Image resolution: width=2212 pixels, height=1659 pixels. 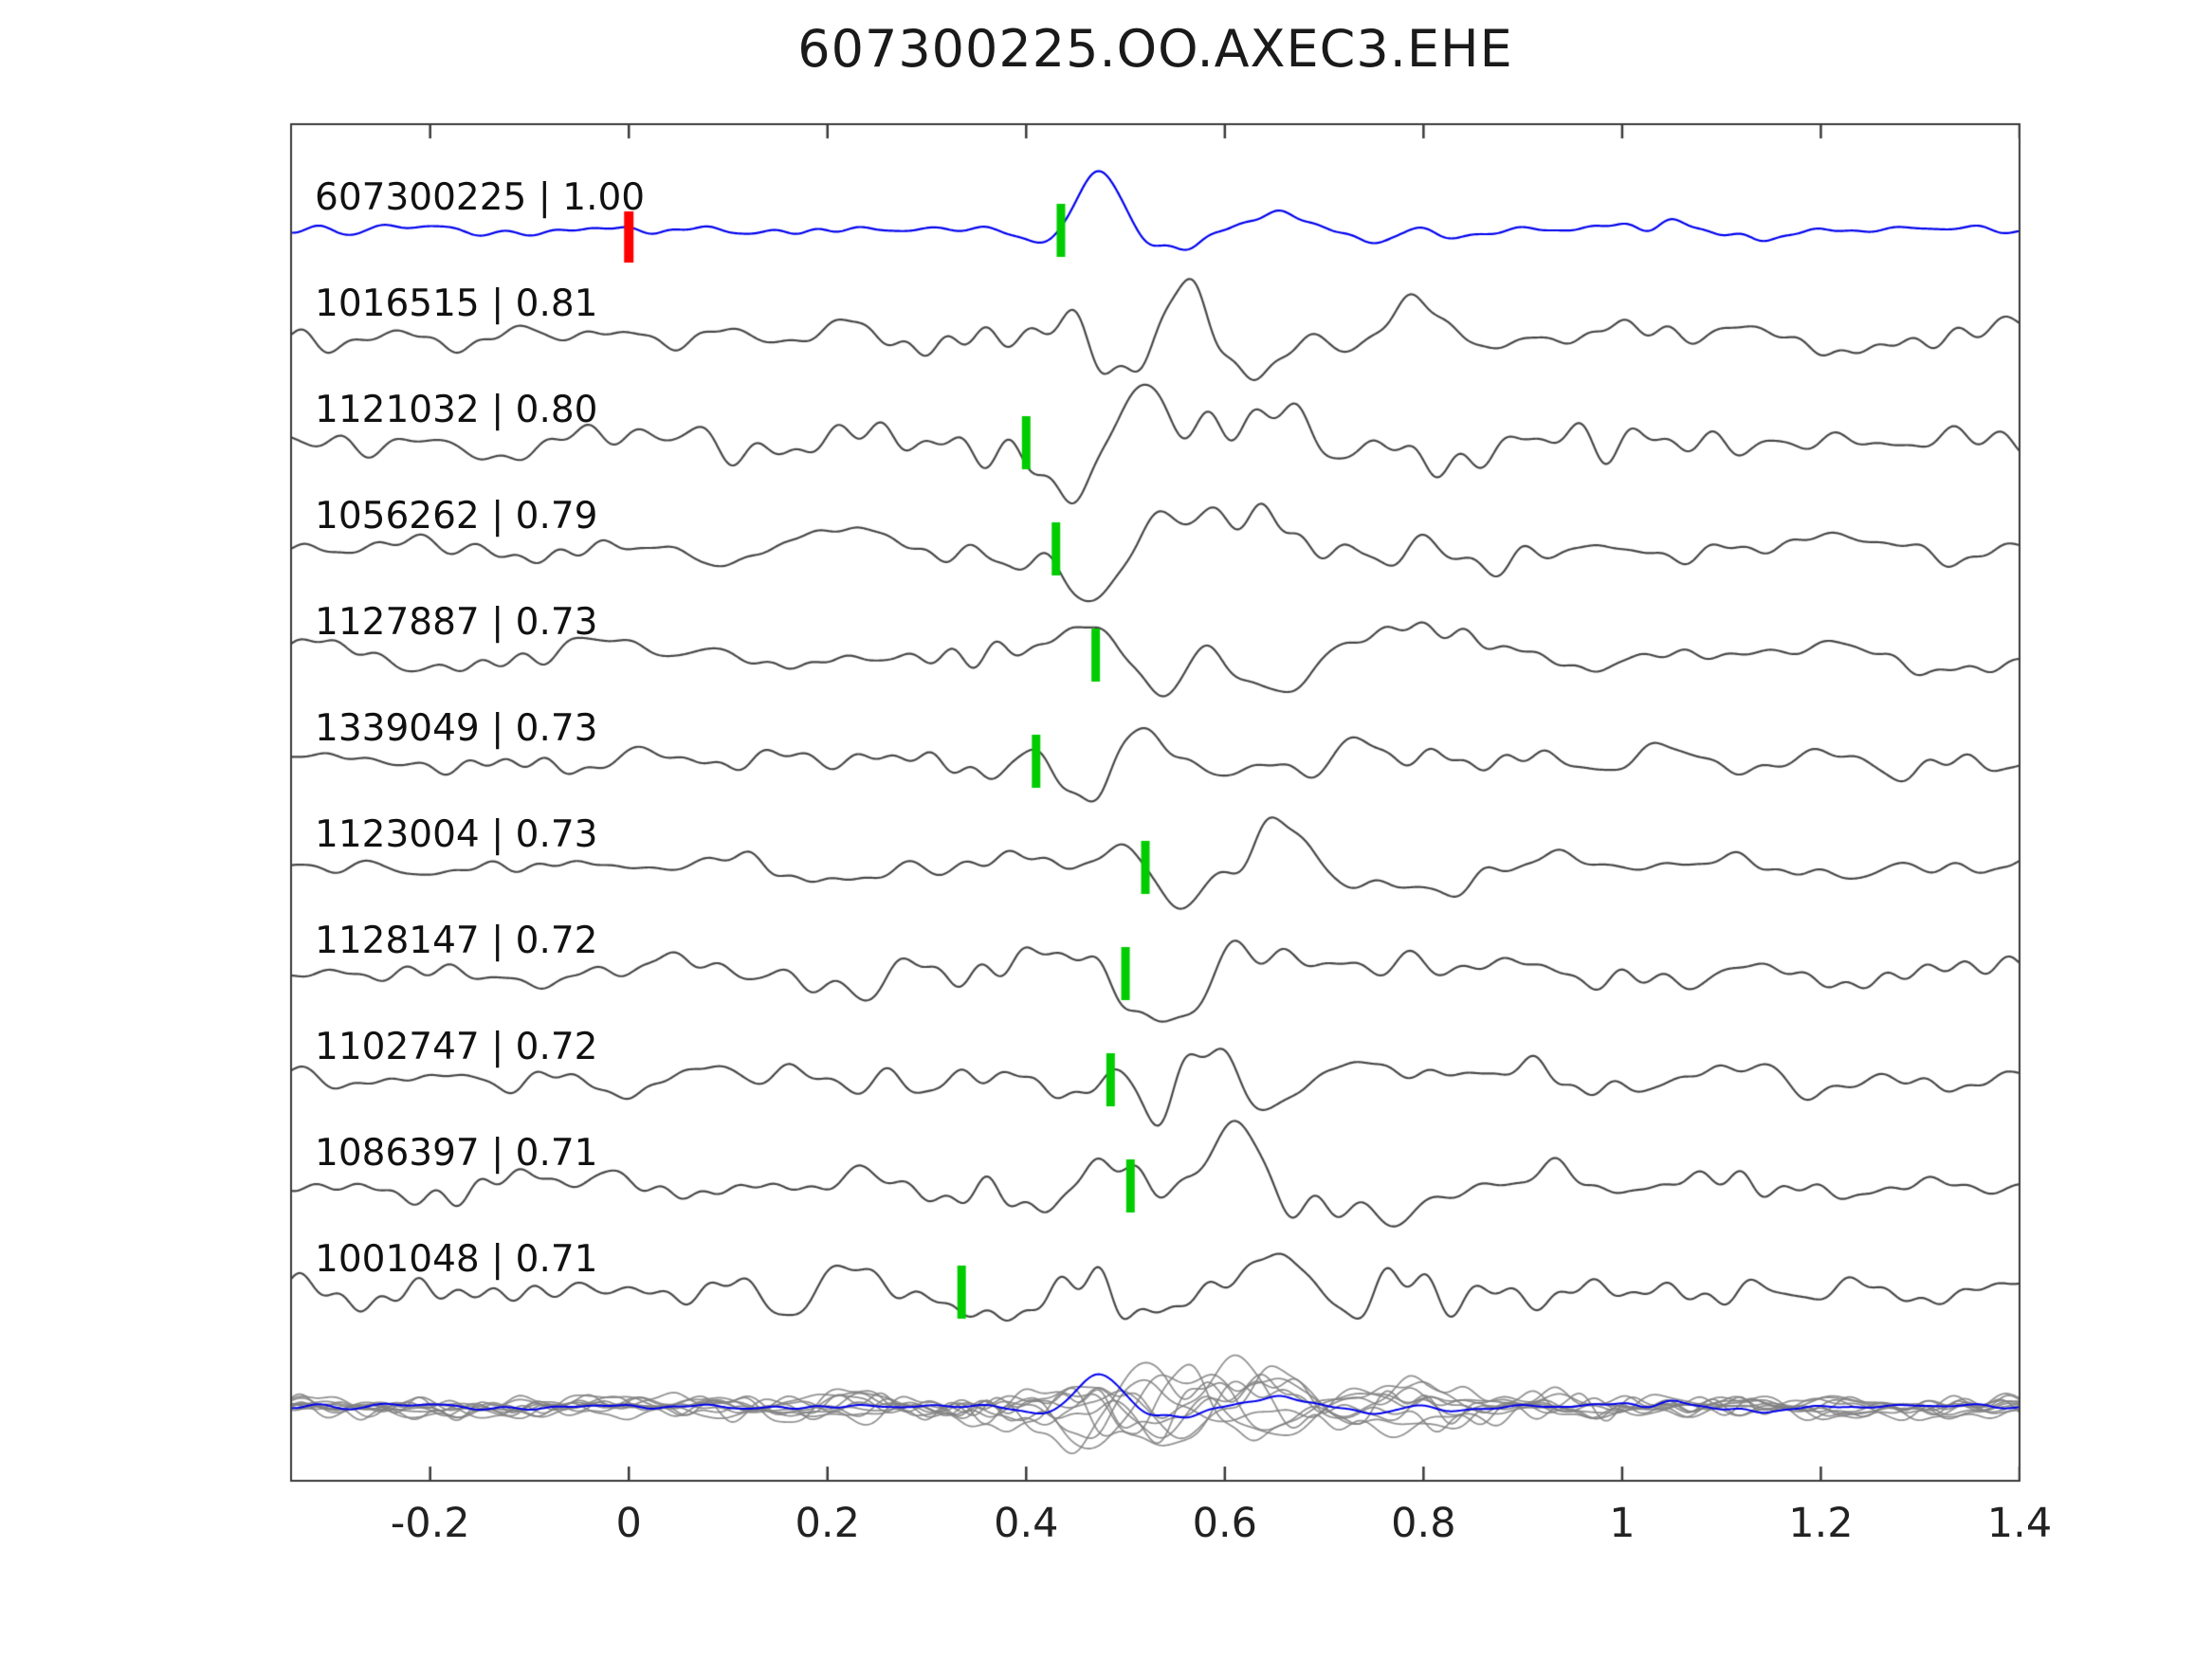 What do you see at coordinates (456, 728) in the screenshot?
I see `trace-label: 1339049 | 0.73` at bounding box center [456, 728].